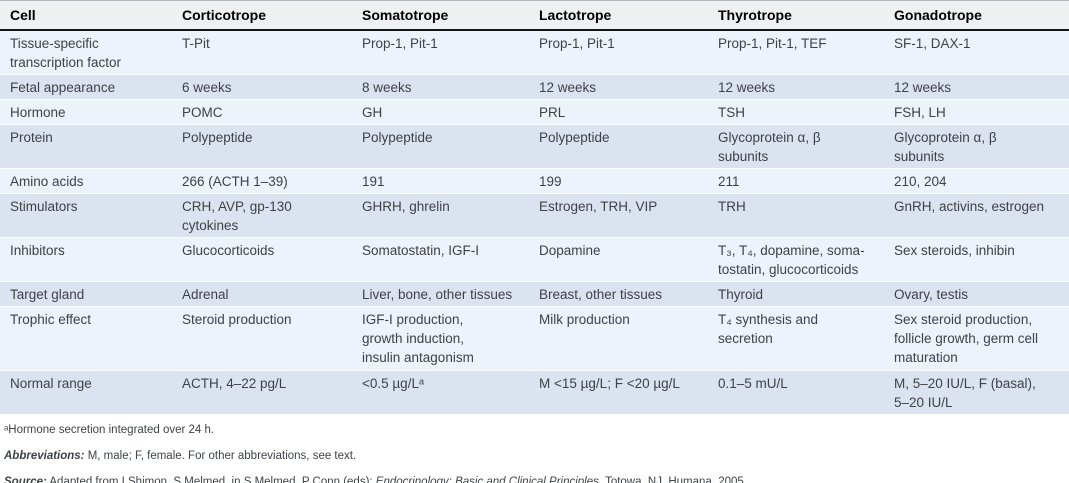 The height and width of the screenshot is (483, 1069). I want to click on table-cell: Dopamine, so click(618, 259).